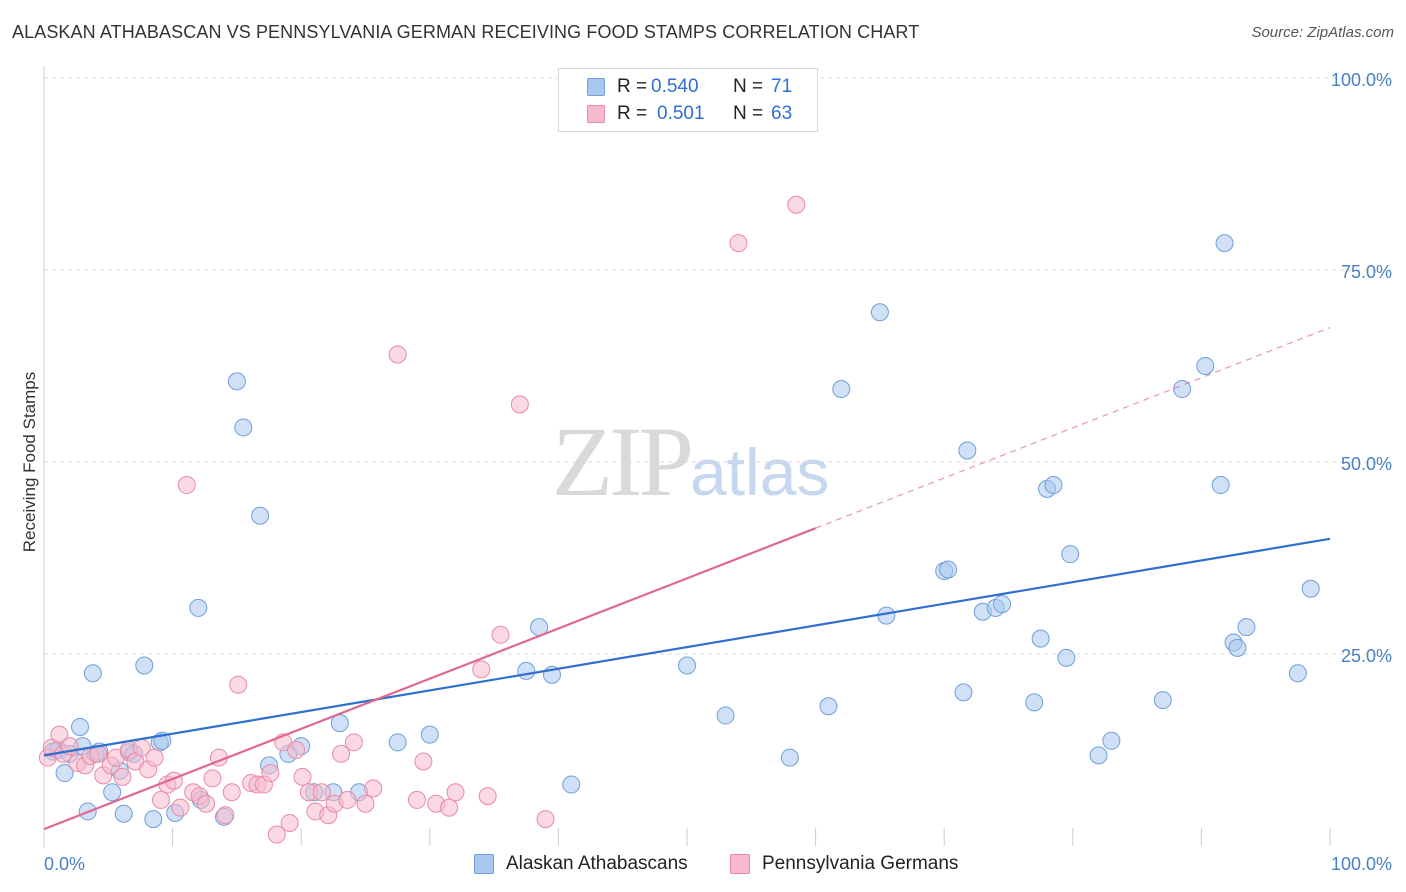  Describe the element at coordinates (64, 864) in the screenshot. I see `x-tick-label: 0.0%` at that location.